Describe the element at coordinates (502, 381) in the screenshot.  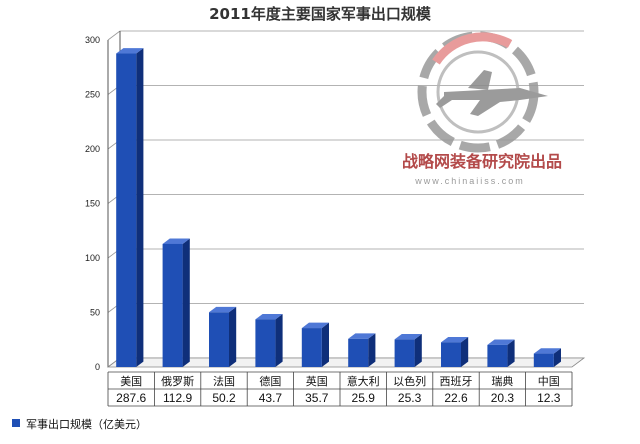
I see `category-label: 瑞典` at that location.